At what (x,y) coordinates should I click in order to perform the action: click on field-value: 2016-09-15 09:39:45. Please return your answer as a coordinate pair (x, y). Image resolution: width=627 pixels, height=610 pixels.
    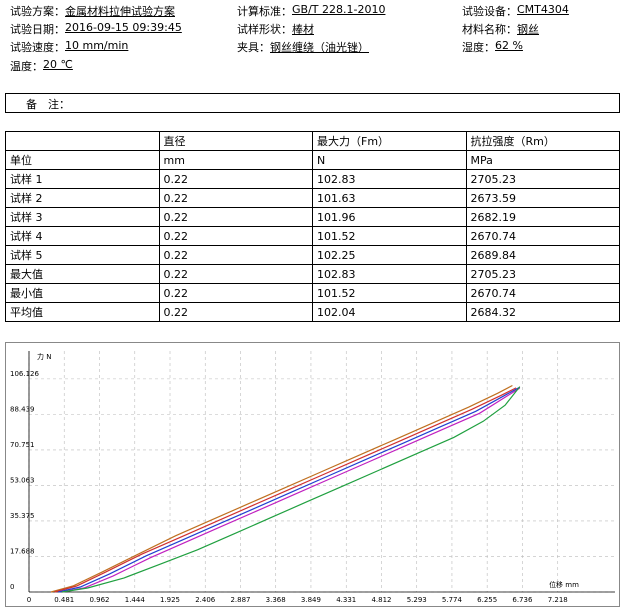
    Looking at the image, I should click on (123, 27).